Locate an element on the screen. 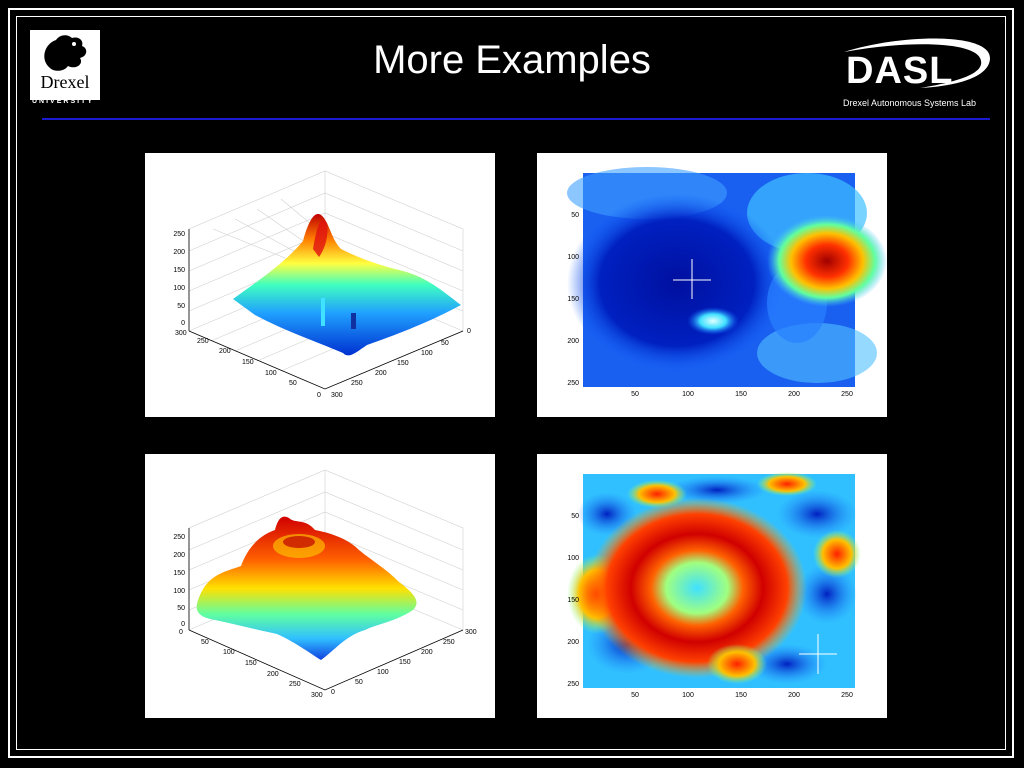 The image size is (1024, 768). heatmap-2: 50 100 150 200 250 50 100 150 200 250 is located at coordinates (712, 586).